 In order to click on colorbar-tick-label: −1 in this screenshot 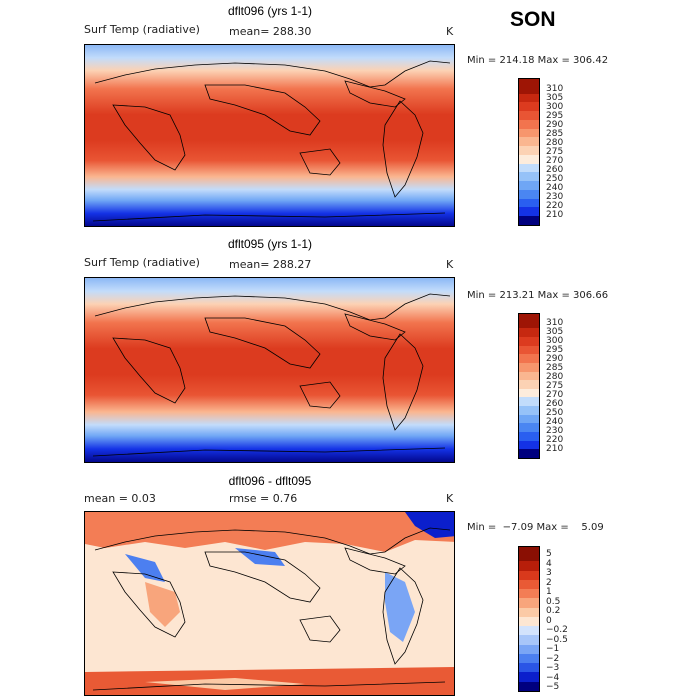, I will do `click(553, 649)`.